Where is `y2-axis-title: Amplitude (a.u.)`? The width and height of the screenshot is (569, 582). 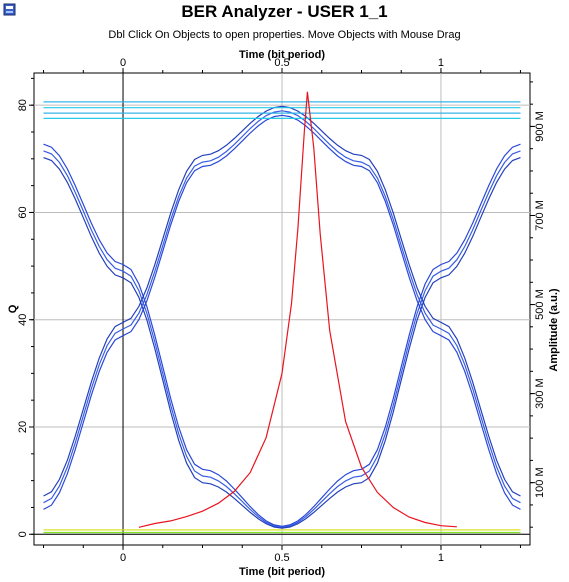
y2-axis-title: Amplitude (a.u.) is located at coordinates (554, 329).